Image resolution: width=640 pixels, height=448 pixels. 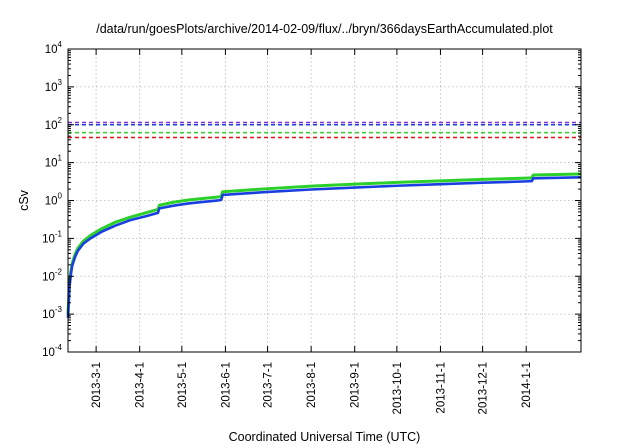 I want to click on x-tick-label: 2013-6-1, so click(x=226, y=385).